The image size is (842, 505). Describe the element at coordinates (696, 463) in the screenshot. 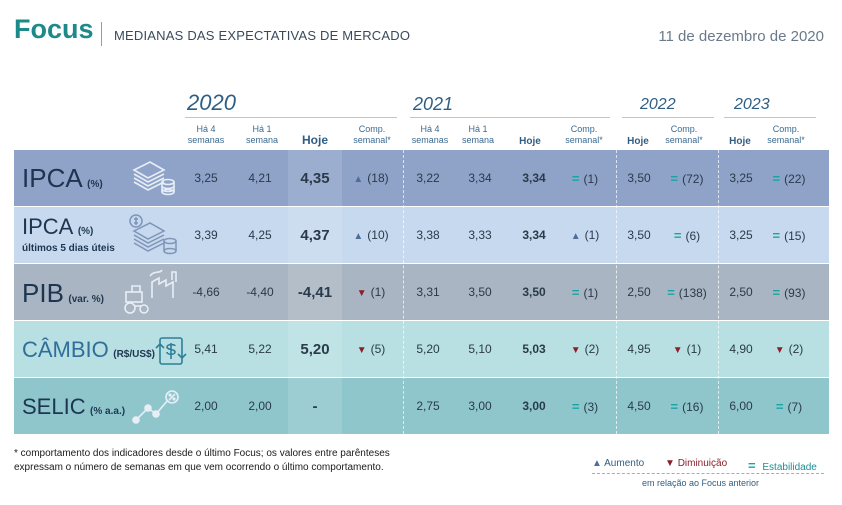

I see `legend-diminuicao: ▼ Diminuição` at that location.